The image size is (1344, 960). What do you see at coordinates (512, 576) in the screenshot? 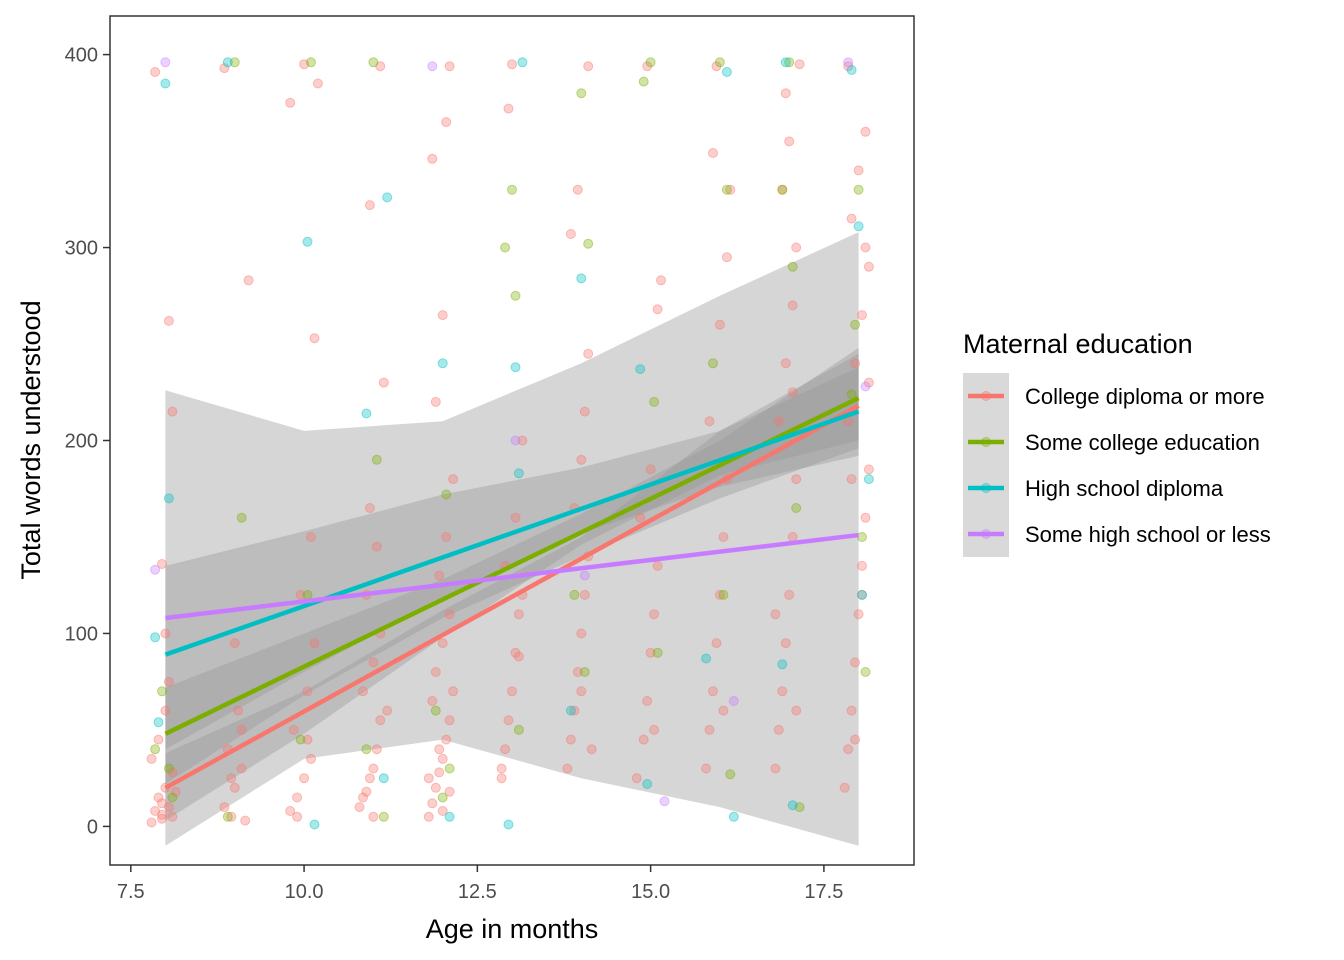
I see `fit-line-some-high-school-or-less` at bounding box center [512, 576].